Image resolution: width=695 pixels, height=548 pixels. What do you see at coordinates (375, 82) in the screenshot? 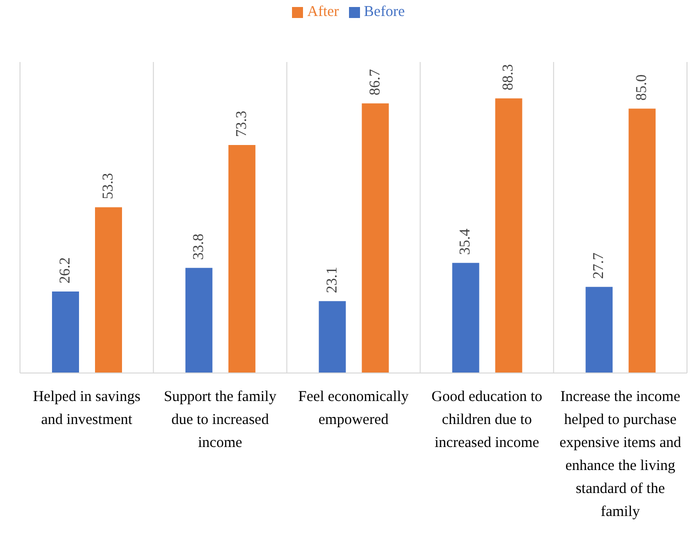
I see `data-label: 86.7` at bounding box center [375, 82].